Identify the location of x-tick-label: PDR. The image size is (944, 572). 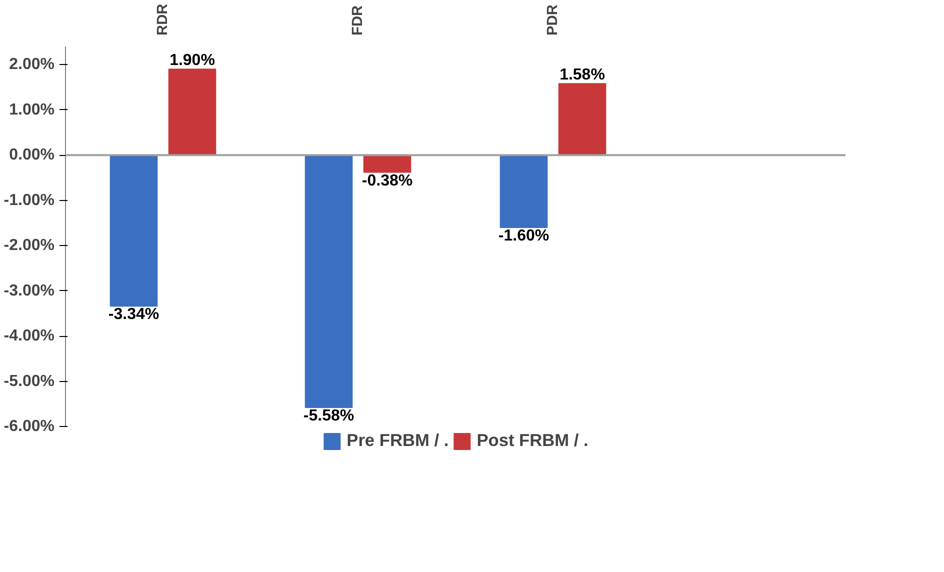
(553, 20).